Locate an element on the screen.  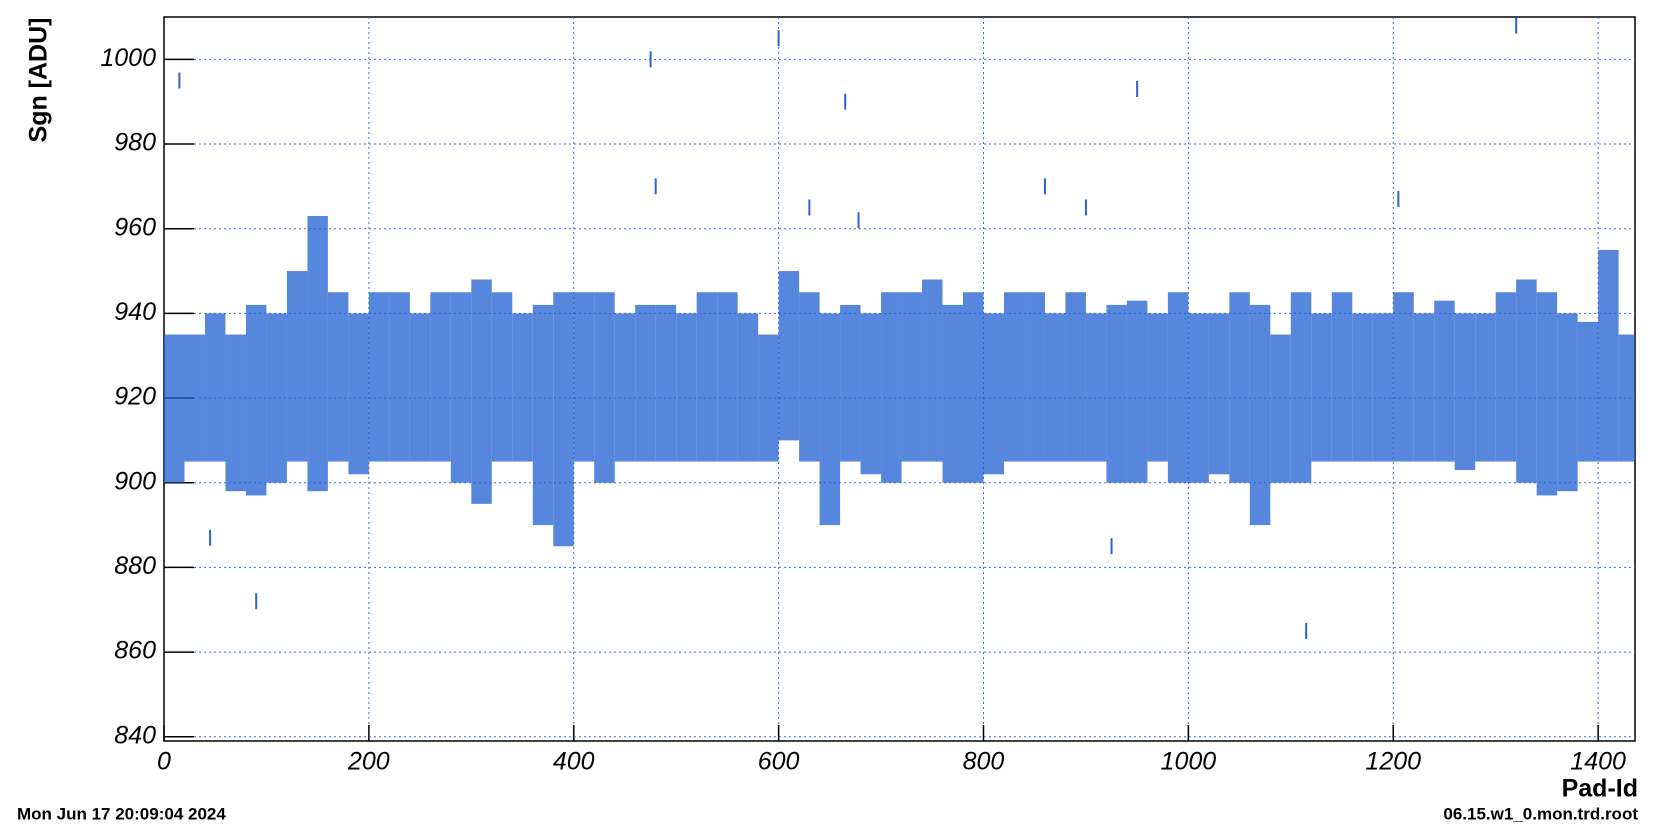
x-tick-label: 1400 is located at coordinates (1598, 762).